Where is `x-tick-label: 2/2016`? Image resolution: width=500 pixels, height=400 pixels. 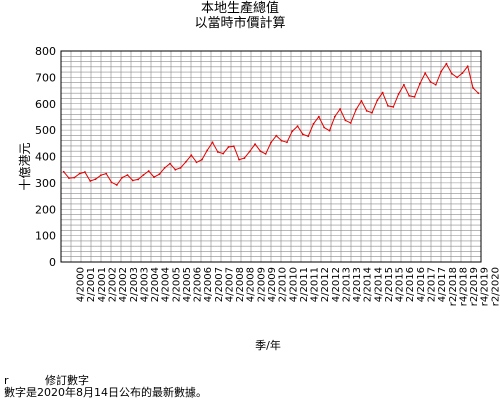 x-tick-label: 2/2016 is located at coordinates (410, 284).